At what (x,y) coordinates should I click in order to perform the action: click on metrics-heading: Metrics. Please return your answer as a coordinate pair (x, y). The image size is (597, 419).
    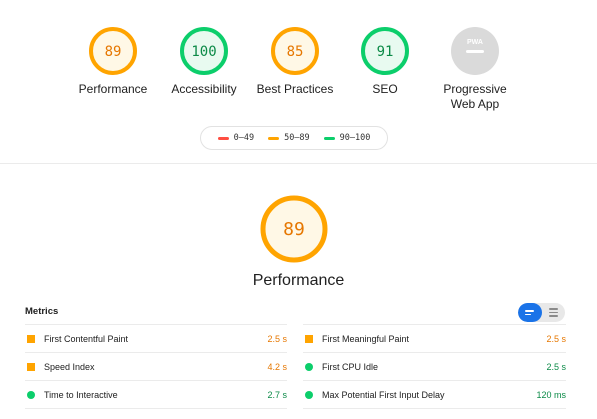
    Looking at the image, I should click on (42, 311).